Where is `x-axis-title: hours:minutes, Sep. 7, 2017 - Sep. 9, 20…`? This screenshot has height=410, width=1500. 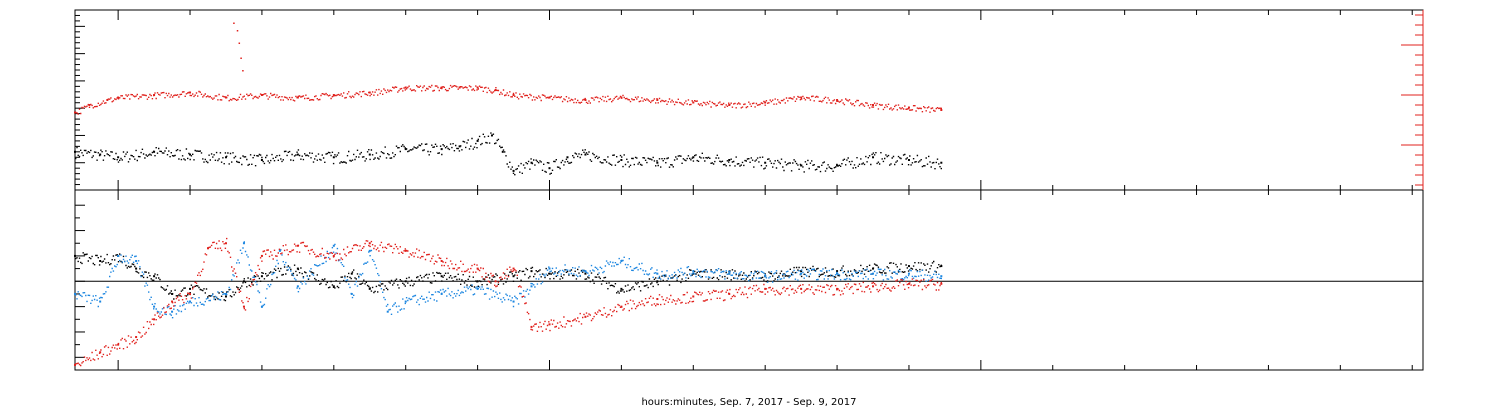
x-axis-title: hours:minutes, Sep. 7, 2017 - Sep. 9, 20… is located at coordinates (748, 402).